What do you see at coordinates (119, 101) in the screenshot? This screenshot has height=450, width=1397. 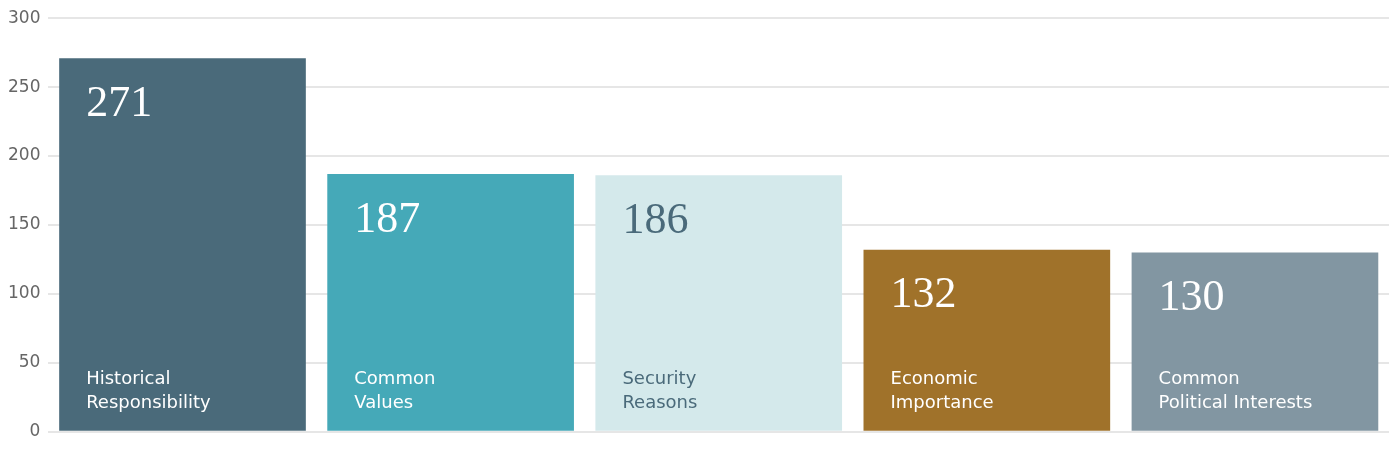 I see `data-label: 271` at bounding box center [119, 101].